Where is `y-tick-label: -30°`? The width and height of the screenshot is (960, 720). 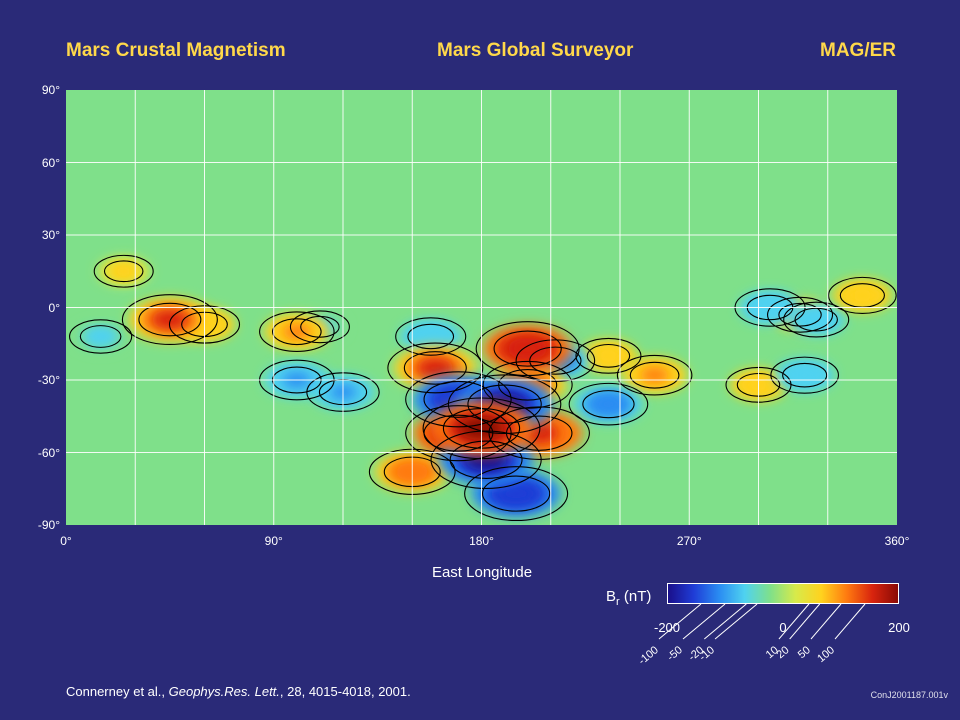
y-tick-label: -30° is located at coordinates (48, 380).